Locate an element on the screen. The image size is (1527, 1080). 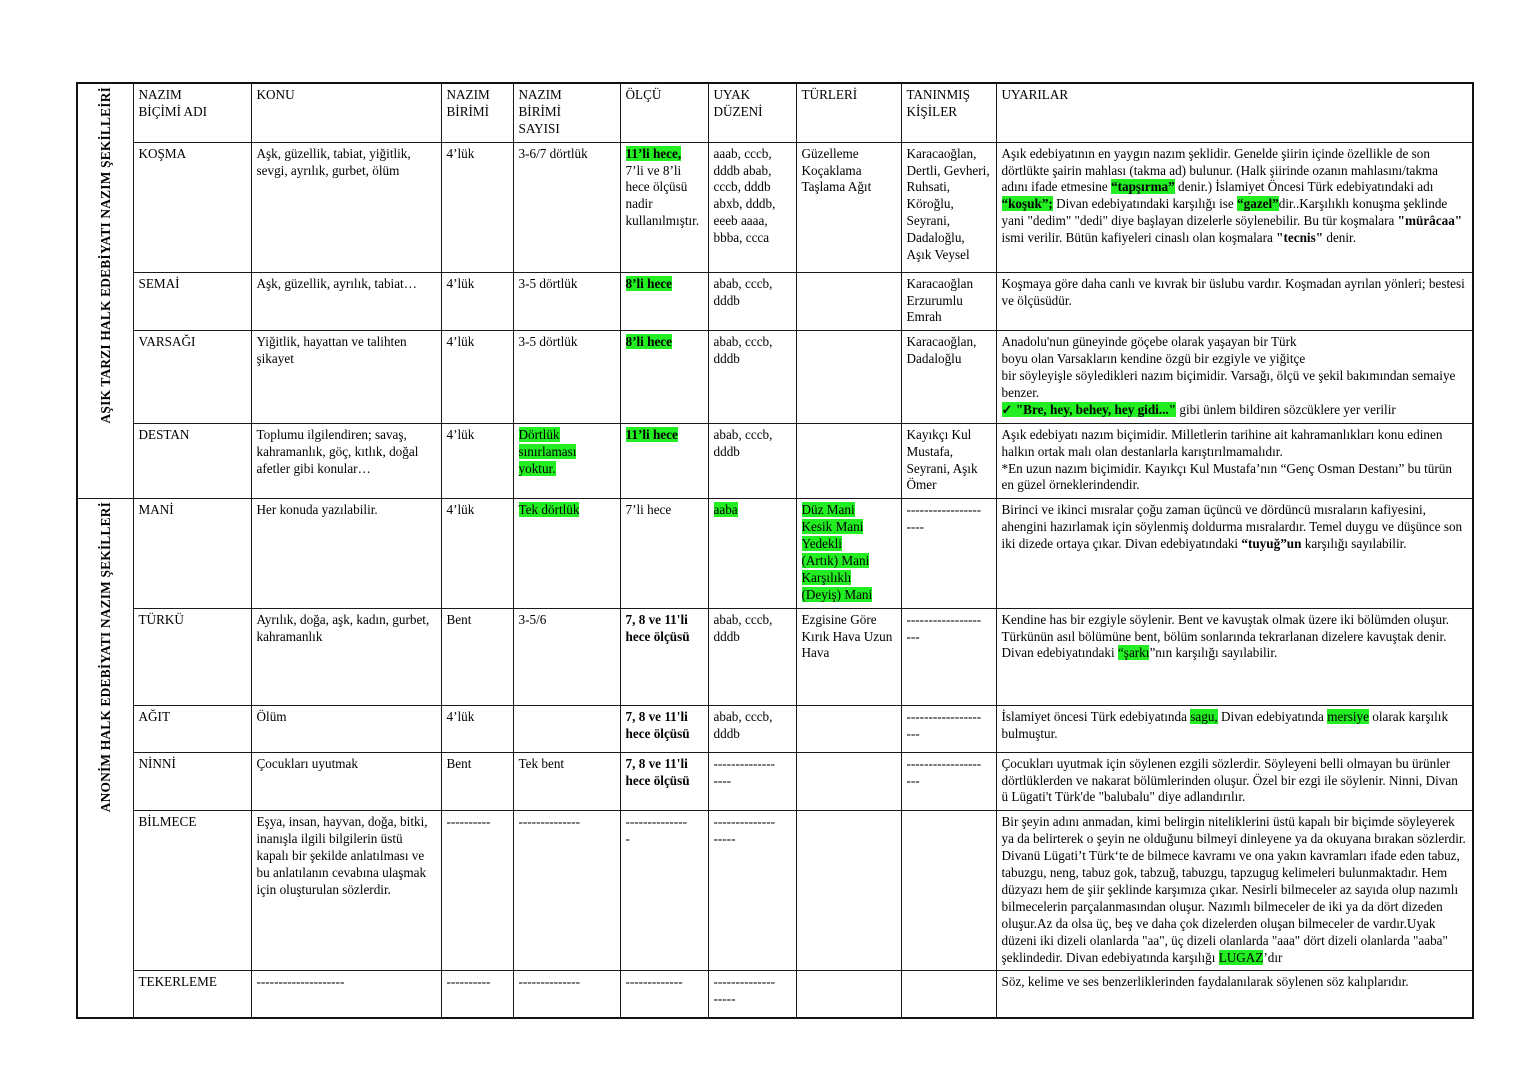
row-olcu-8: -------------- - is located at coordinates (664, 891).